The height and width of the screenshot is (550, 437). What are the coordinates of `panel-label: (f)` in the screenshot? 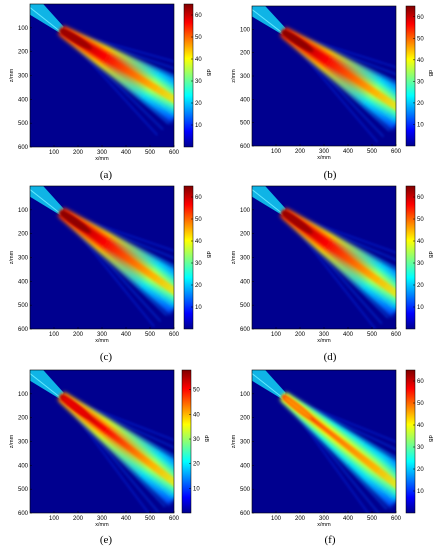 It's located at (330, 540).